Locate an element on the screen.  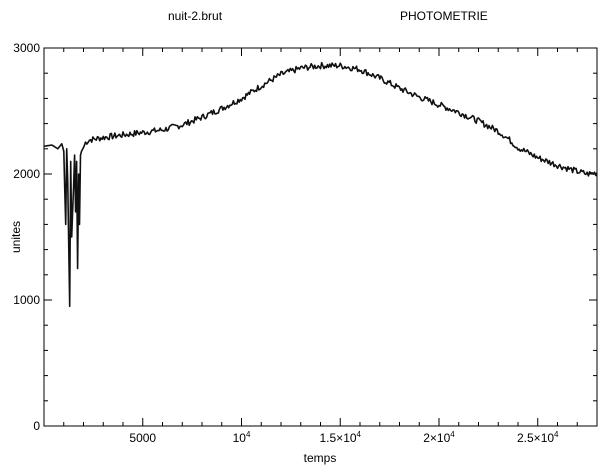
y-tick-label: 1000 is located at coordinates (26, 300).